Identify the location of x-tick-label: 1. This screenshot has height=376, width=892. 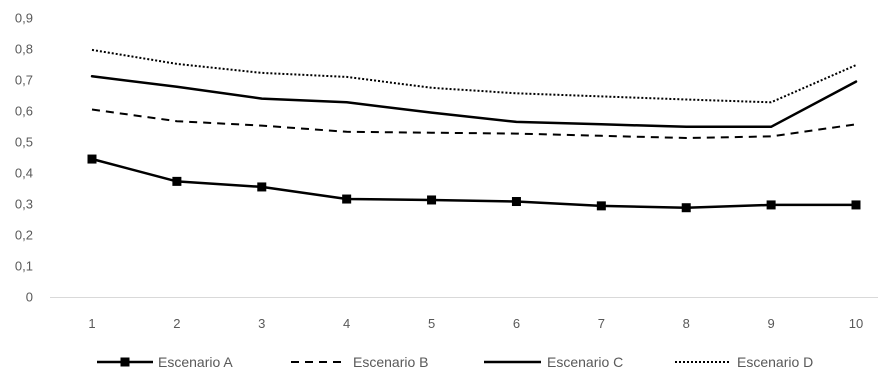
(91, 323).